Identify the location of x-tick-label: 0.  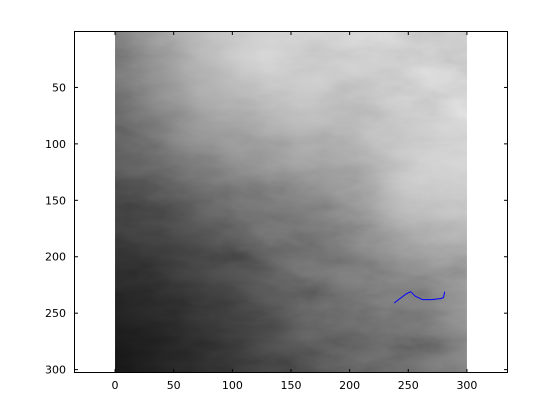
(115, 385).